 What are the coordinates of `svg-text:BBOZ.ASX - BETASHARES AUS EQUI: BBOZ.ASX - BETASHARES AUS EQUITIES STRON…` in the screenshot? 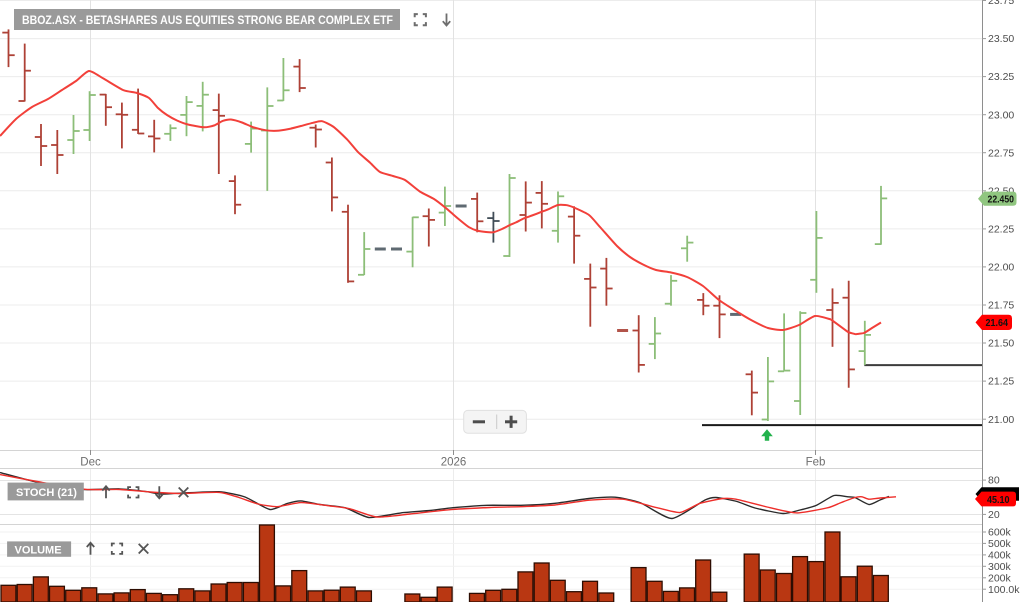 It's located at (207, 21).